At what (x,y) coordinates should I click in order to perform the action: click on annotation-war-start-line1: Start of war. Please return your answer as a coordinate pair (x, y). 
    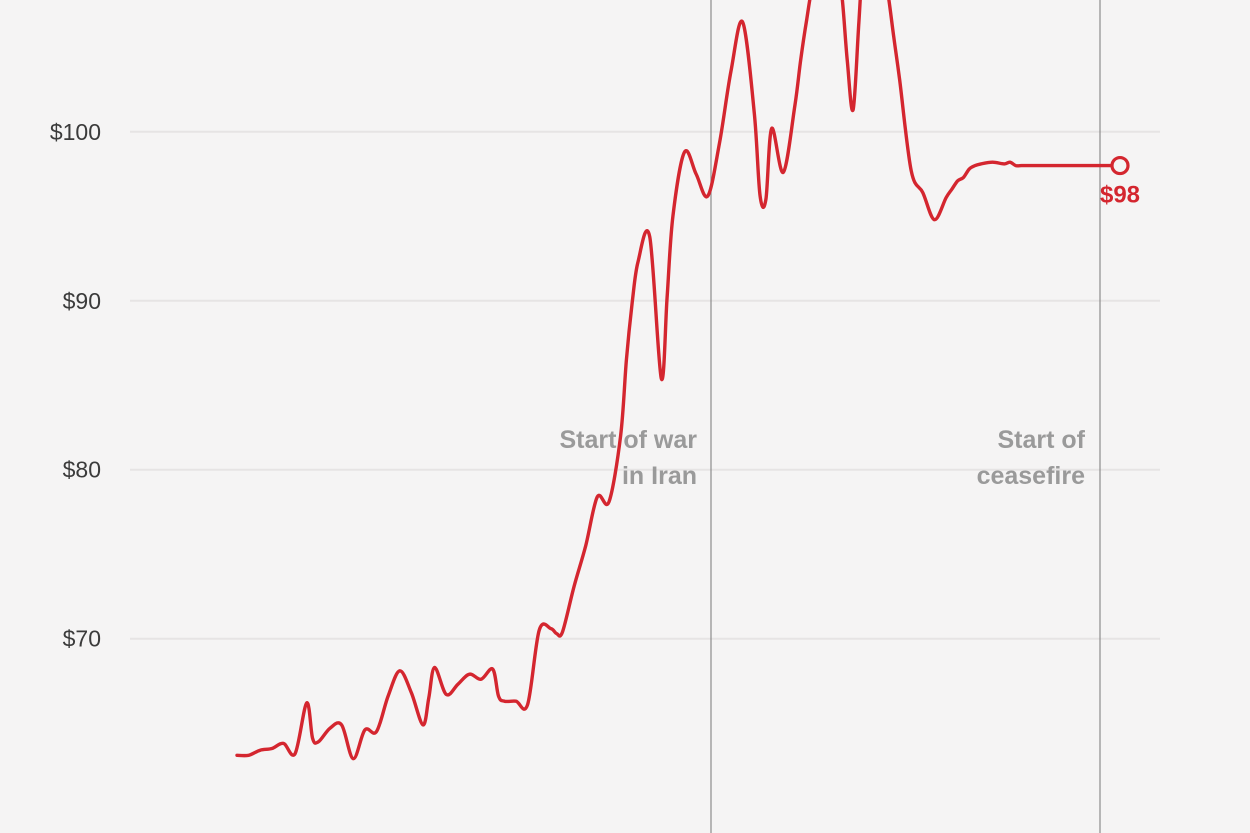
    Looking at the image, I should click on (628, 440).